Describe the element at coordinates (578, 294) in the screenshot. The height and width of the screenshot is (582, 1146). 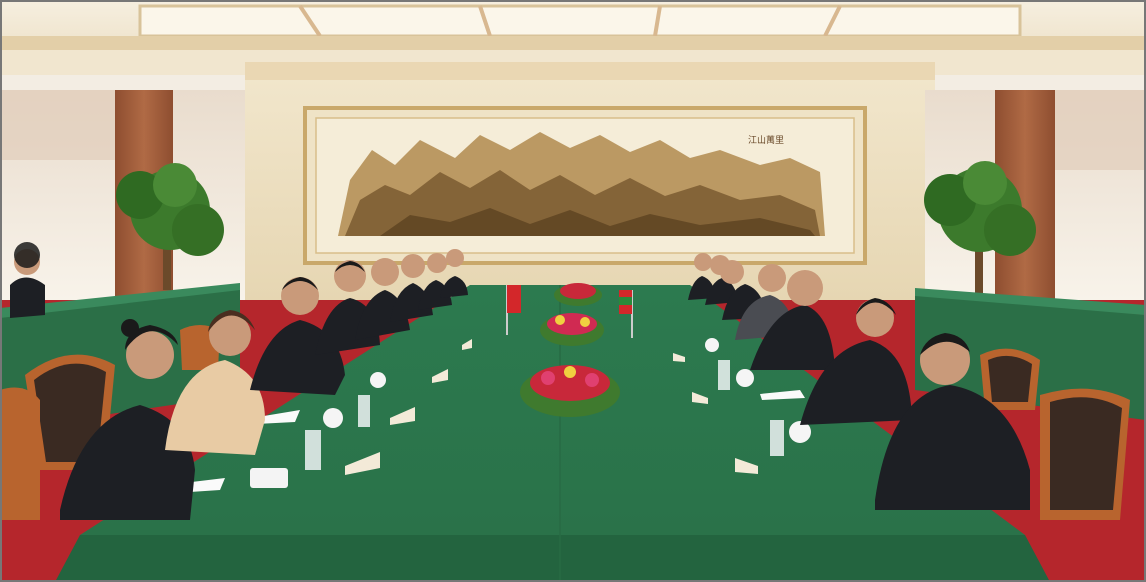
I see `flower-arrangement-far` at that location.